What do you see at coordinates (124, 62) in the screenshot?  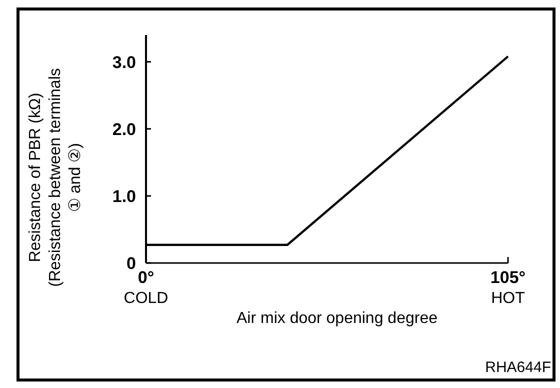 I see `y-tick-label: 3.0` at bounding box center [124, 62].